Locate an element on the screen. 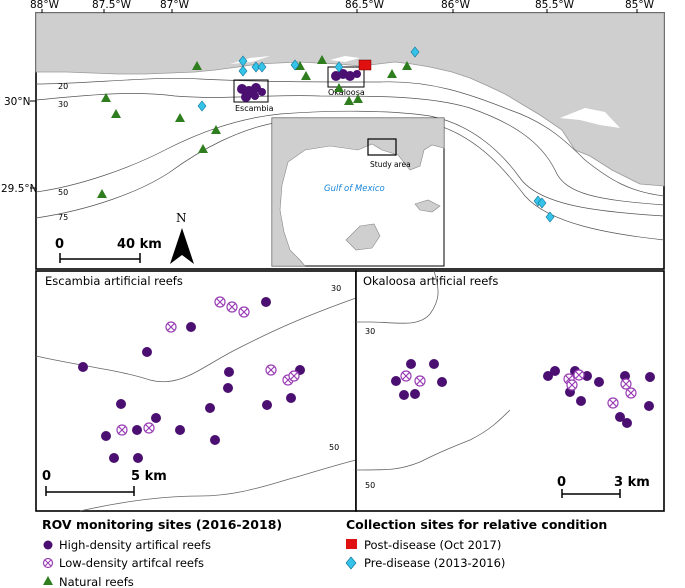 The height and width of the screenshot is (588, 685). gulf-of-mexico-label: Gulf of Mexico is located at coordinates (354, 189).